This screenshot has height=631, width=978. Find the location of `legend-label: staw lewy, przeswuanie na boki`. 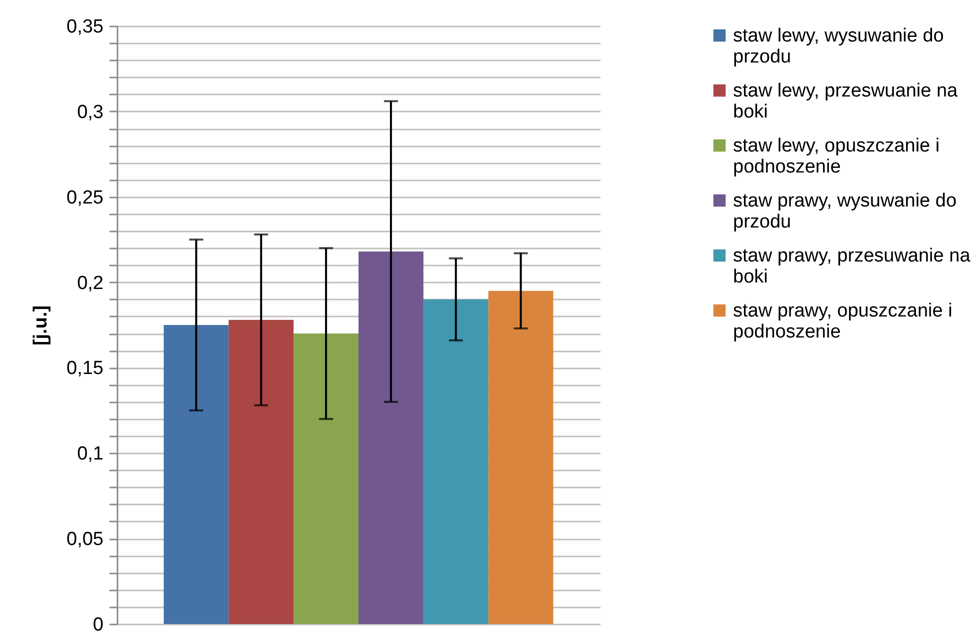

legend-label: staw lewy, przeswuanie na boki is located at coordinates (845, 101).